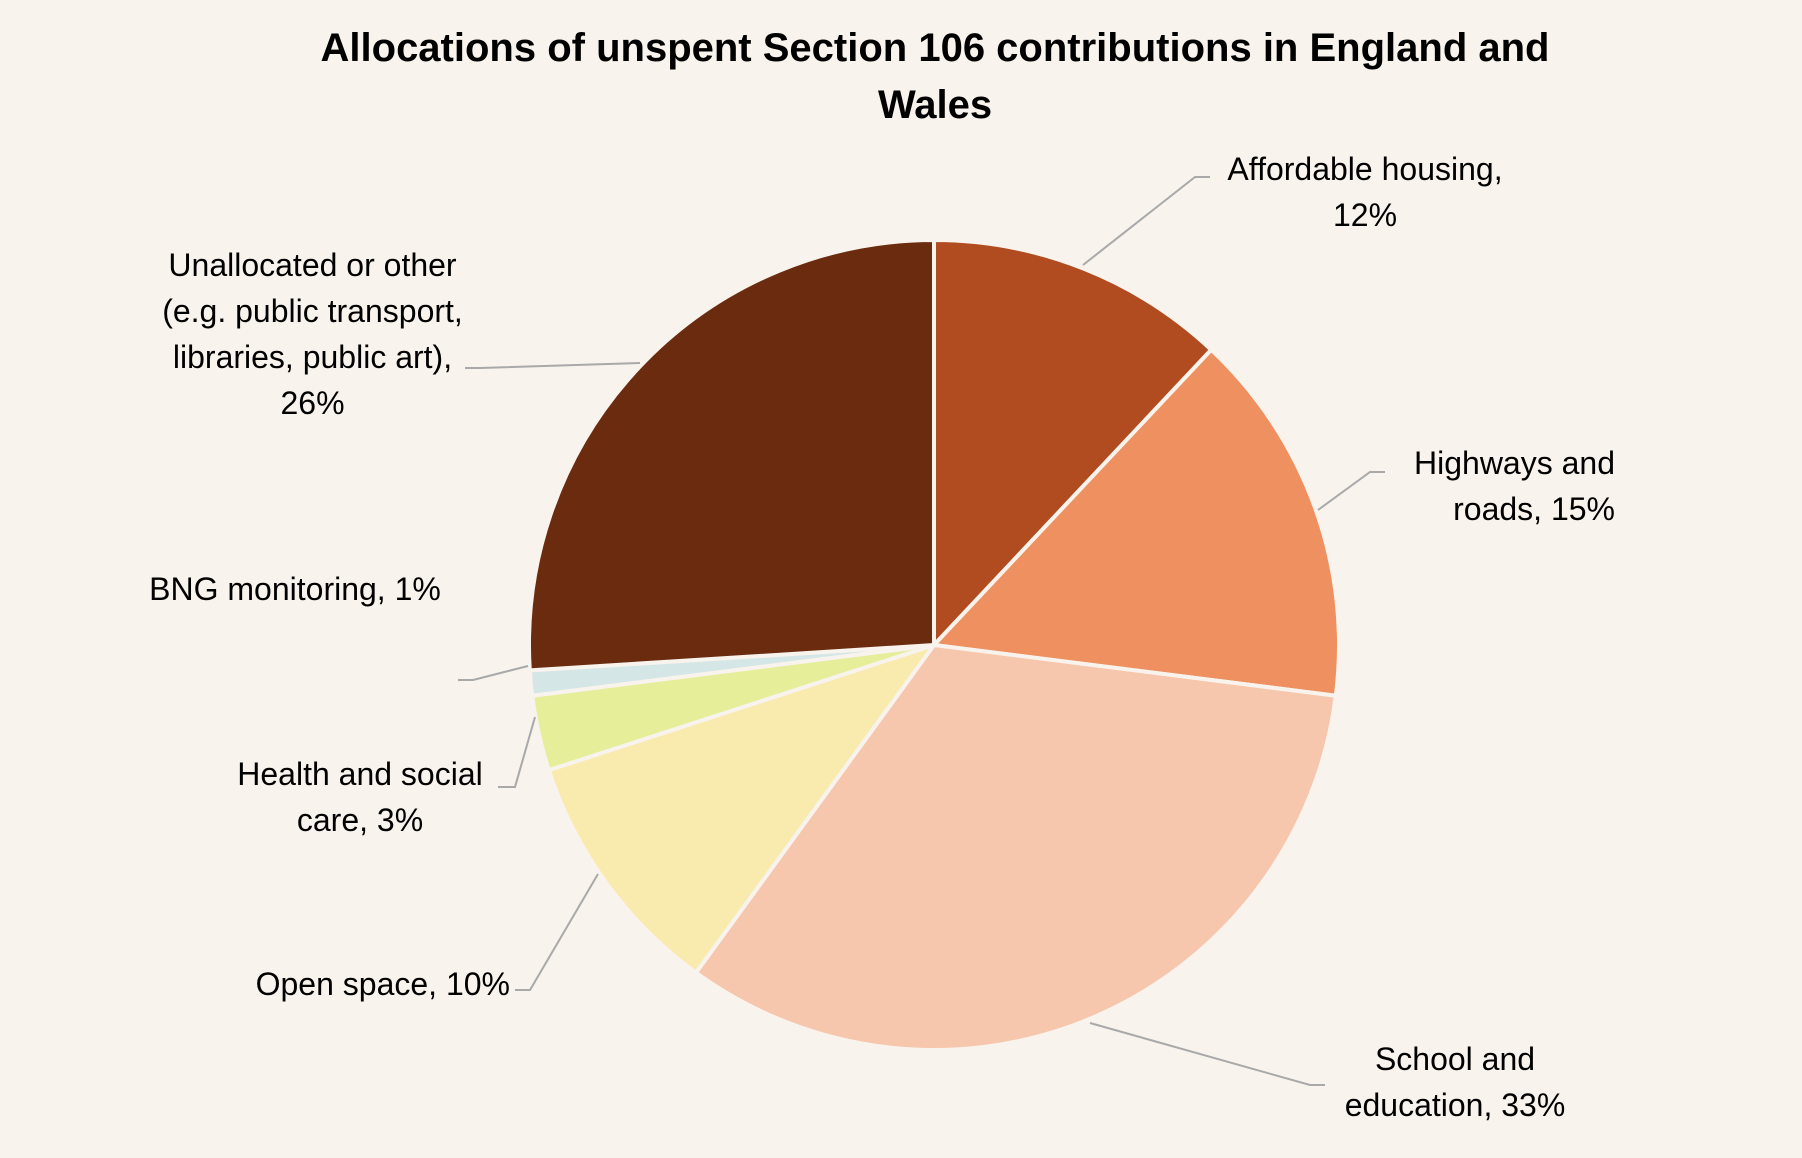  I want to click on pie-slice-highways-and-roads, so click(1137, 522).